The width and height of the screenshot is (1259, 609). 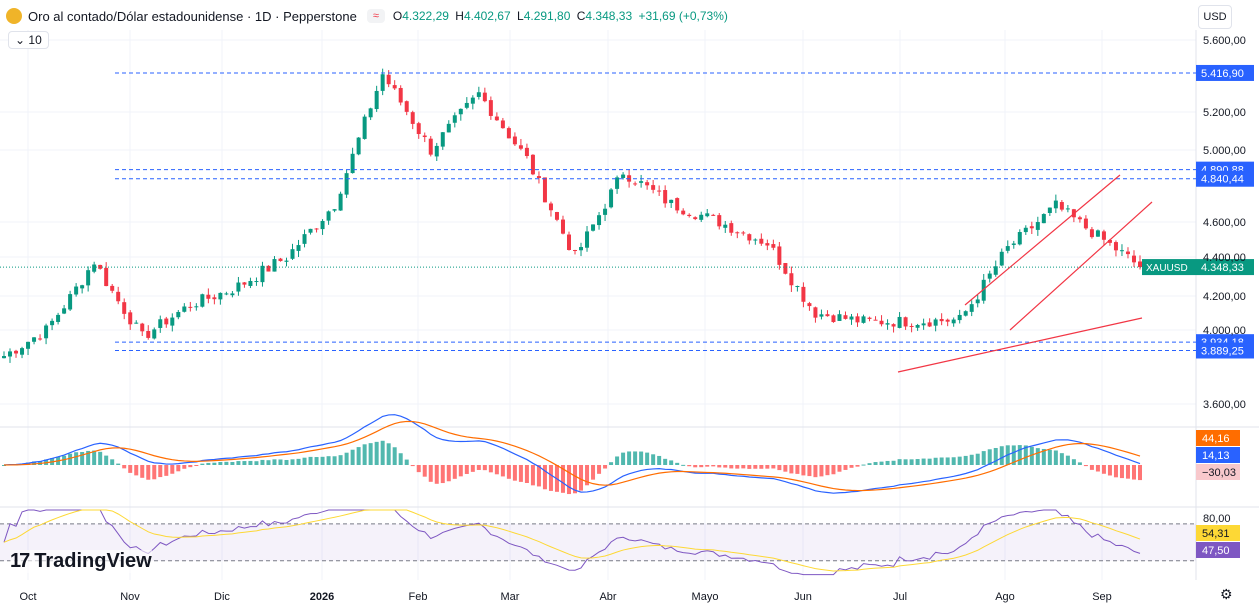 I want to click on last-price-label: 4.348,33, so click(x=1222, y=268).